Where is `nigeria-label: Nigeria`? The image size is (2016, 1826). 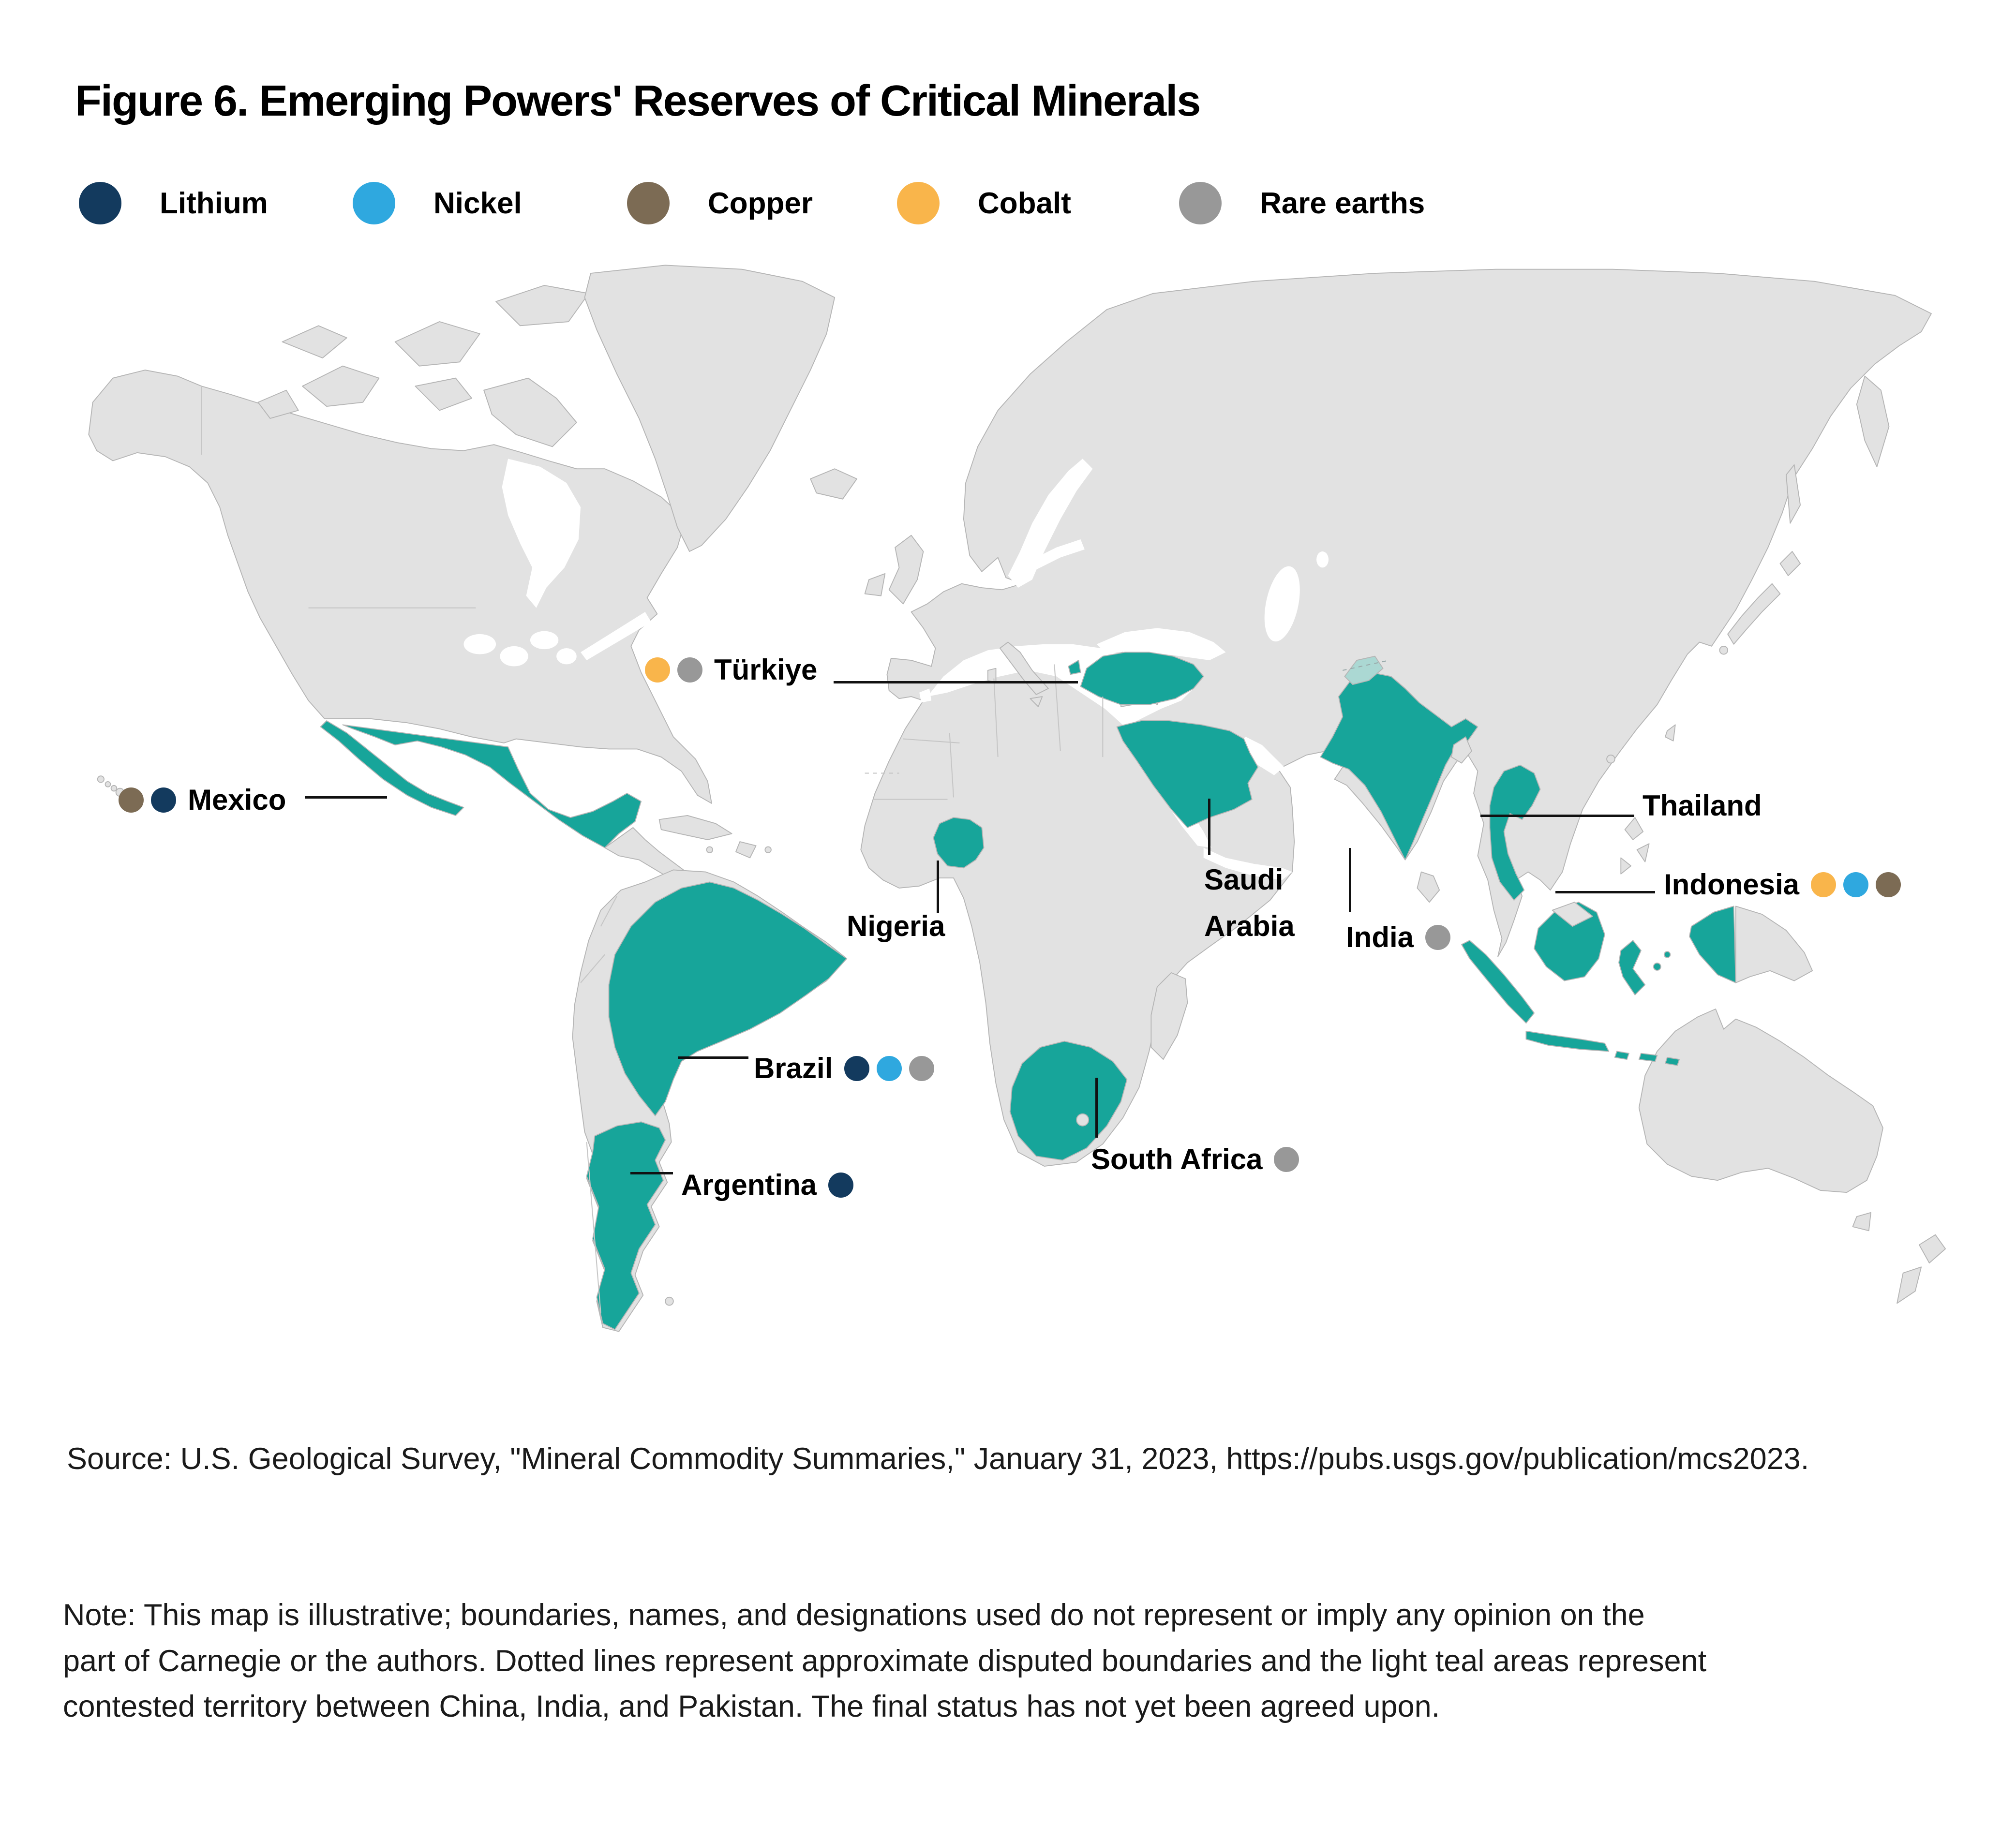 nigeria-label: Nigeria is located at coordinates (896, 926).